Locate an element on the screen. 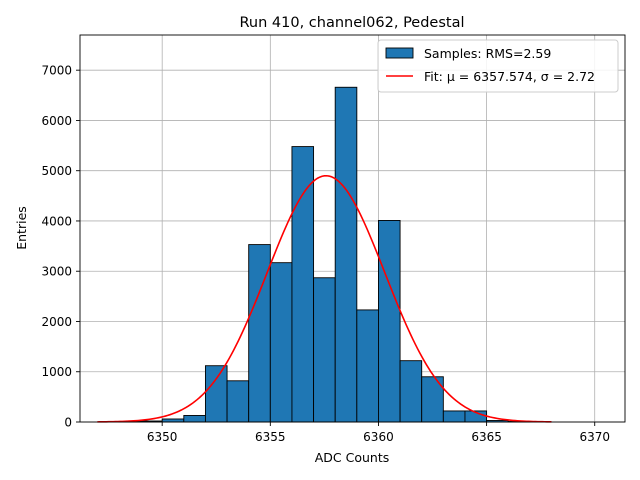 Image resolution: width=640 pixels, height=480 pixels. y-tick-label: 5000 is located at coordinates (56, 171).